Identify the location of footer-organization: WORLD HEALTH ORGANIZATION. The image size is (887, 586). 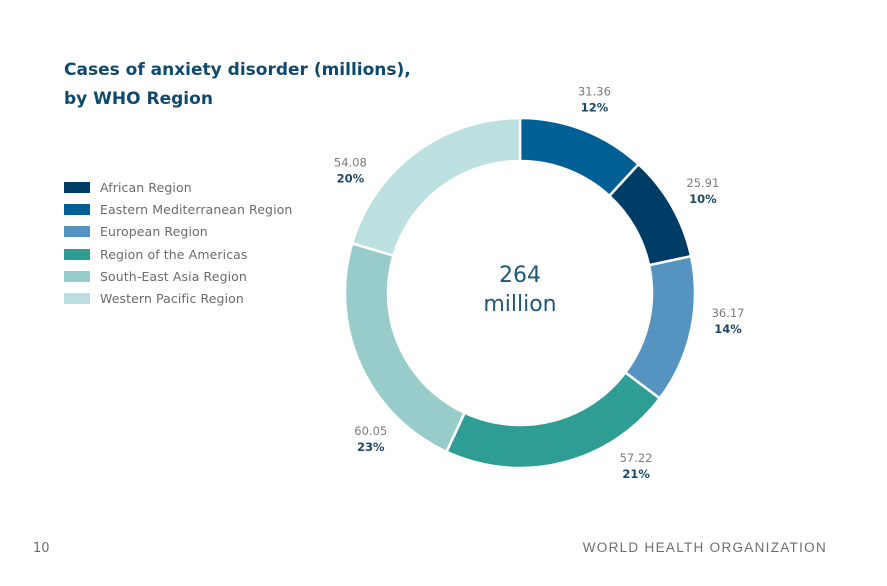
(704, 547).